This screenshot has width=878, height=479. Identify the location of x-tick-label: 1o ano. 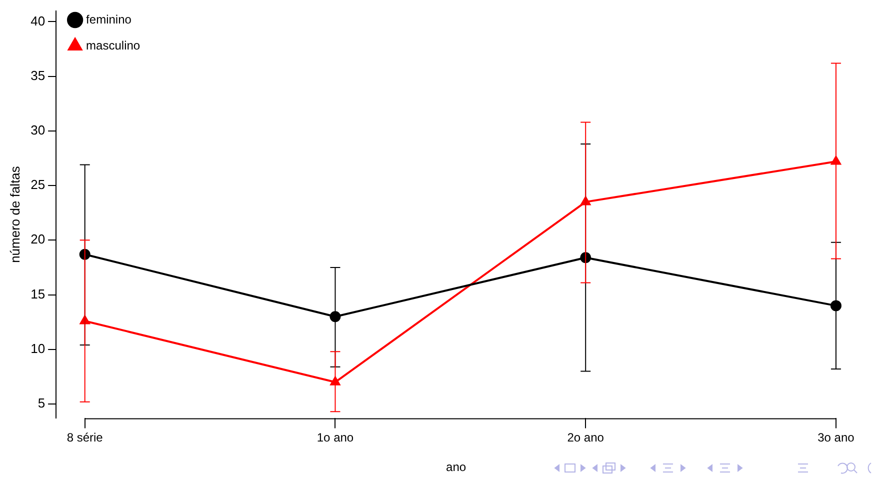
(335, 437).